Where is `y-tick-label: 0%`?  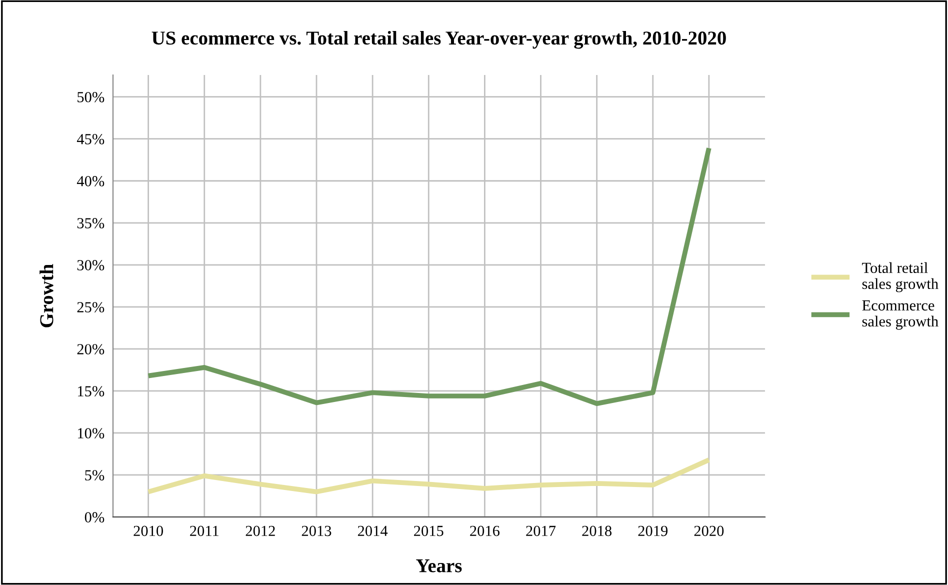
y-tick-label: 0% is located at coordinates (94, 517).